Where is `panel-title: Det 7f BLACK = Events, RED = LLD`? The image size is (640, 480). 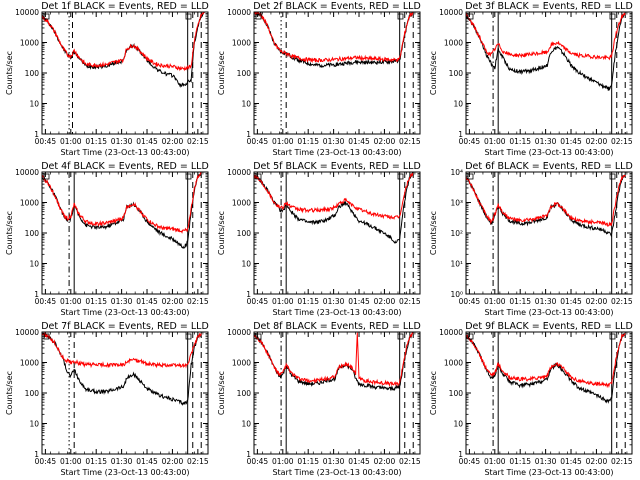 panel-title: Det 7f BLACK = Events, RED = LLD is located at coordinates (125, 326).